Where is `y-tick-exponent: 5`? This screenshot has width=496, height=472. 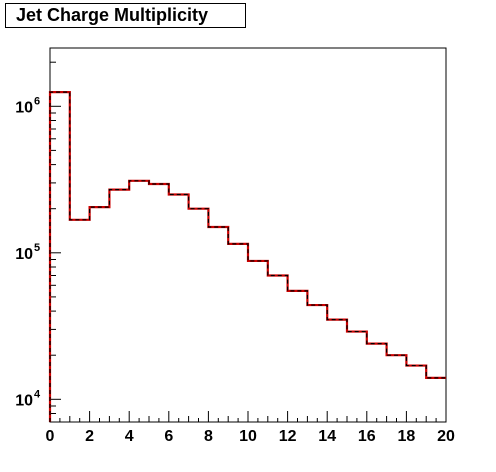
y-tick-exponent: 5 is located at coordinates (37, 248).